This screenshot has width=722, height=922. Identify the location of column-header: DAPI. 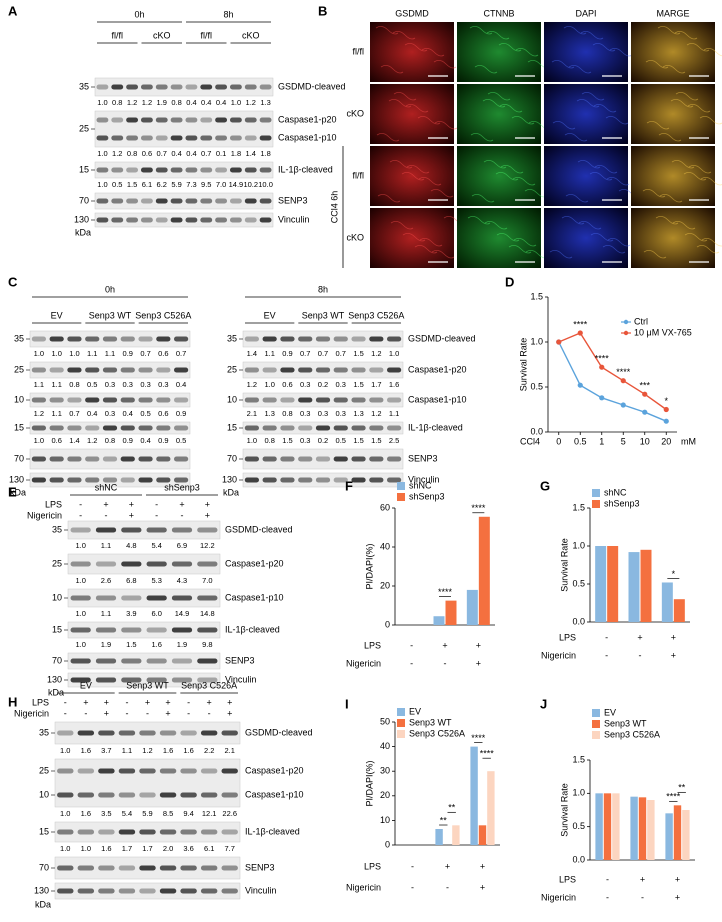
(585, 13).